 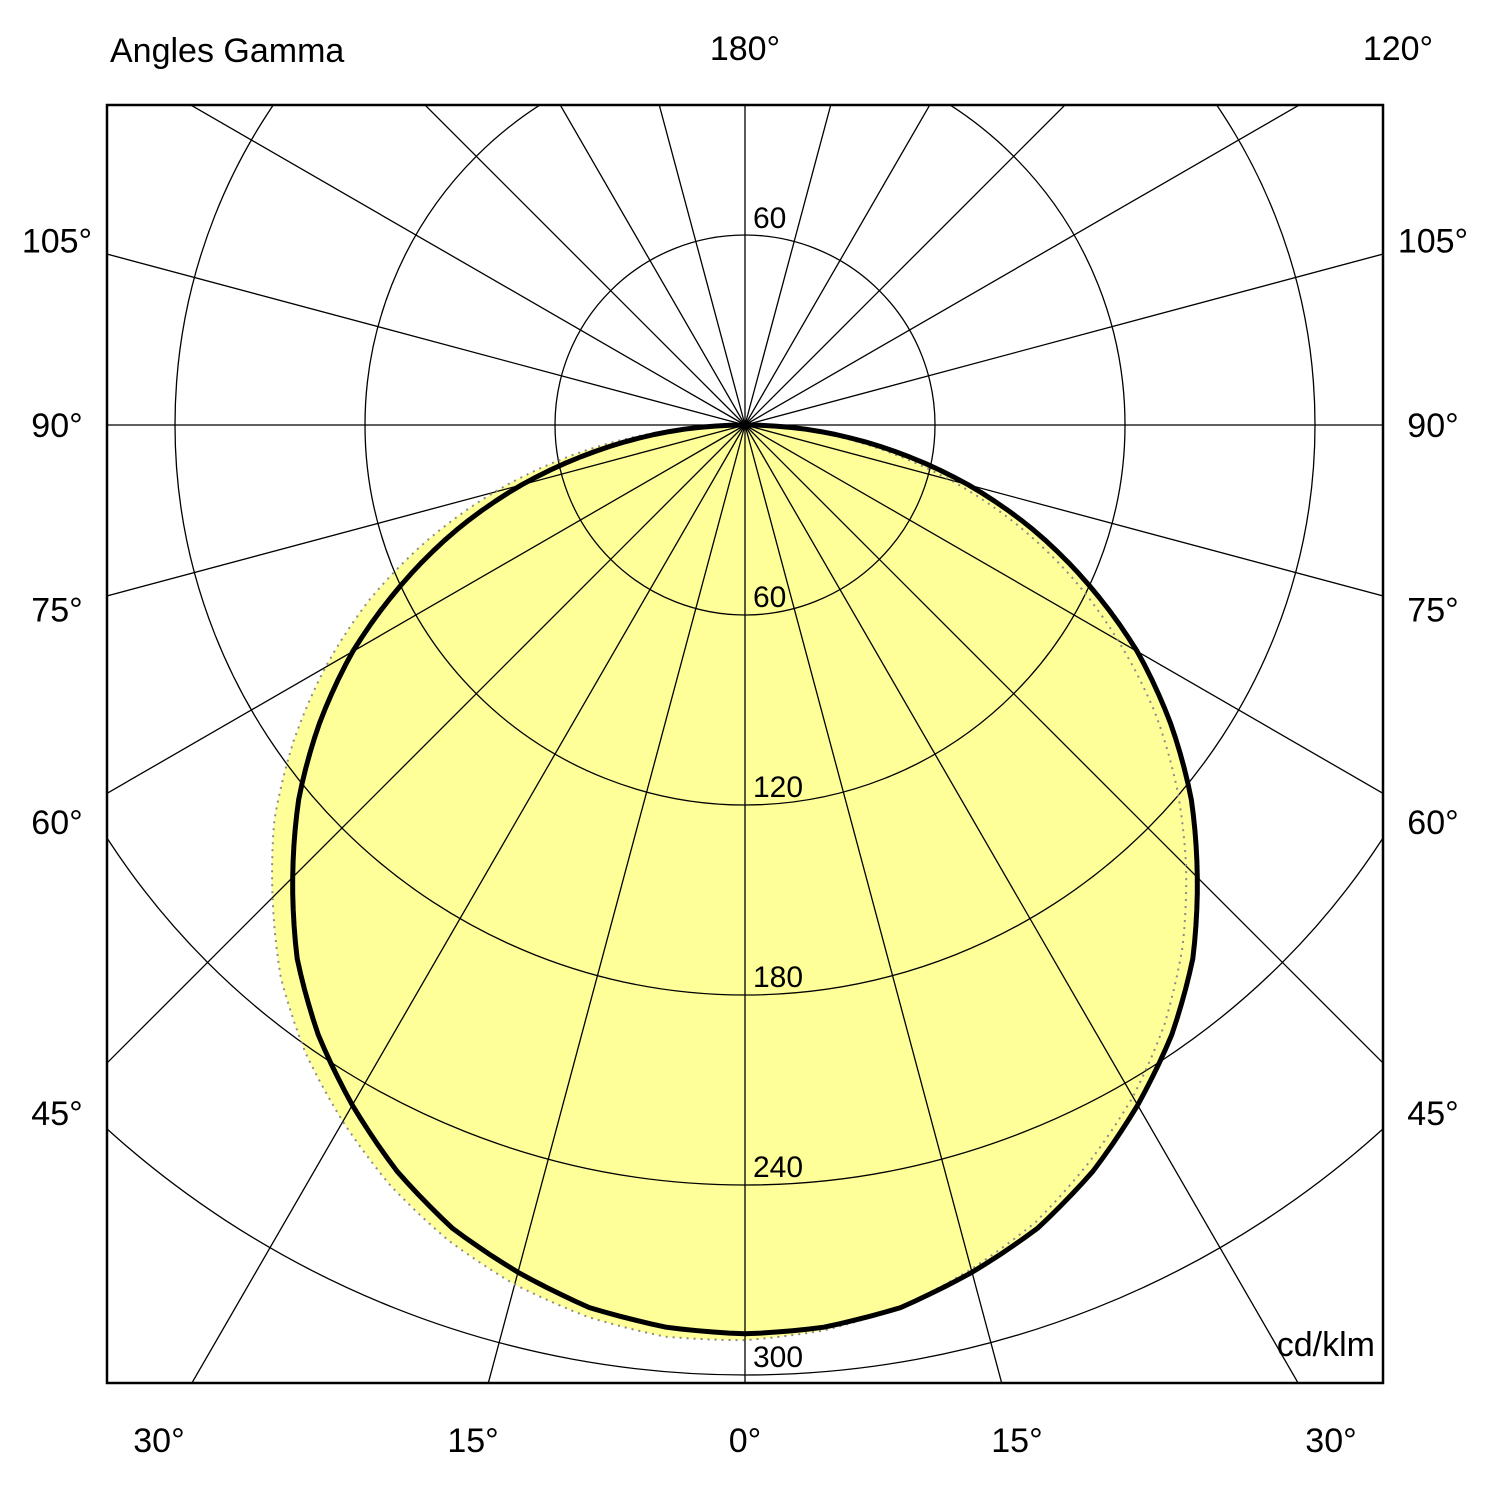 What do you see at coordinates (778, 1357) in the screenshot?
I see `radial-tick-label: 300` at bounding box center [778, 1357].